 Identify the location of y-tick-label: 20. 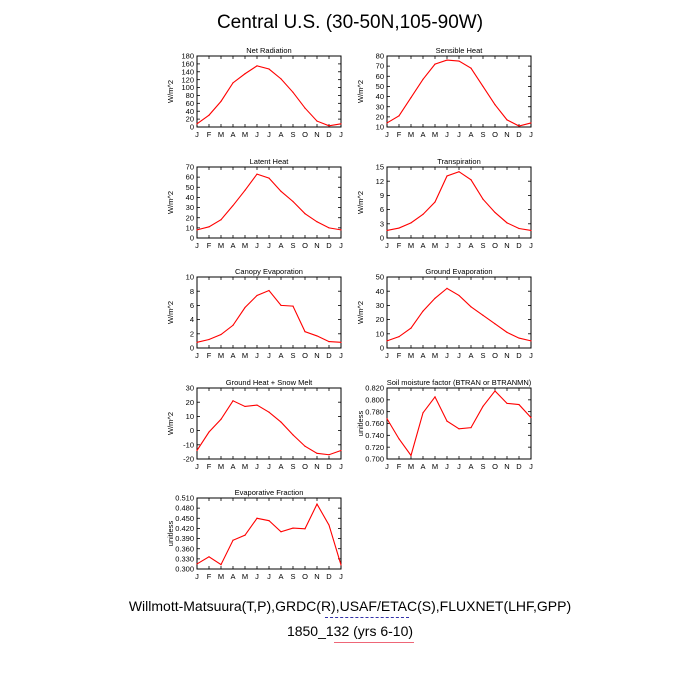
(380, 116).